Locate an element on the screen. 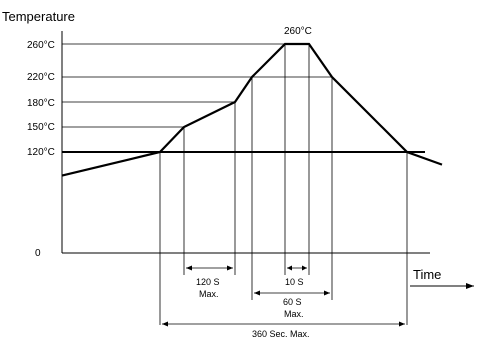 The height and width of the screenshot is (339, 485). dimension-120s is located at coordinates (209, 268).